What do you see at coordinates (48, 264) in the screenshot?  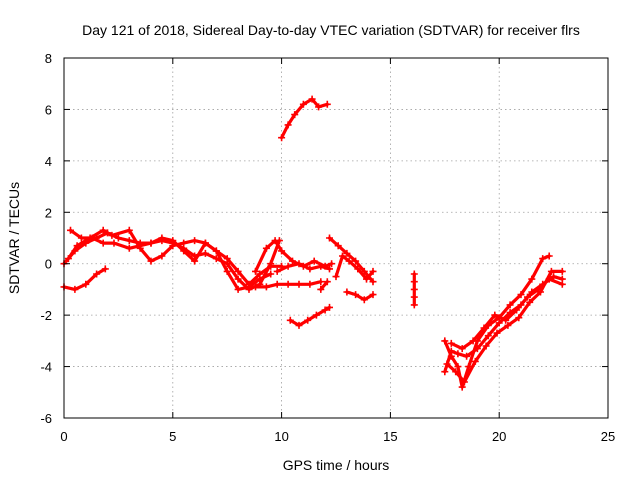 I see `y-tick-label: 0` at bounding box center [48, 264].